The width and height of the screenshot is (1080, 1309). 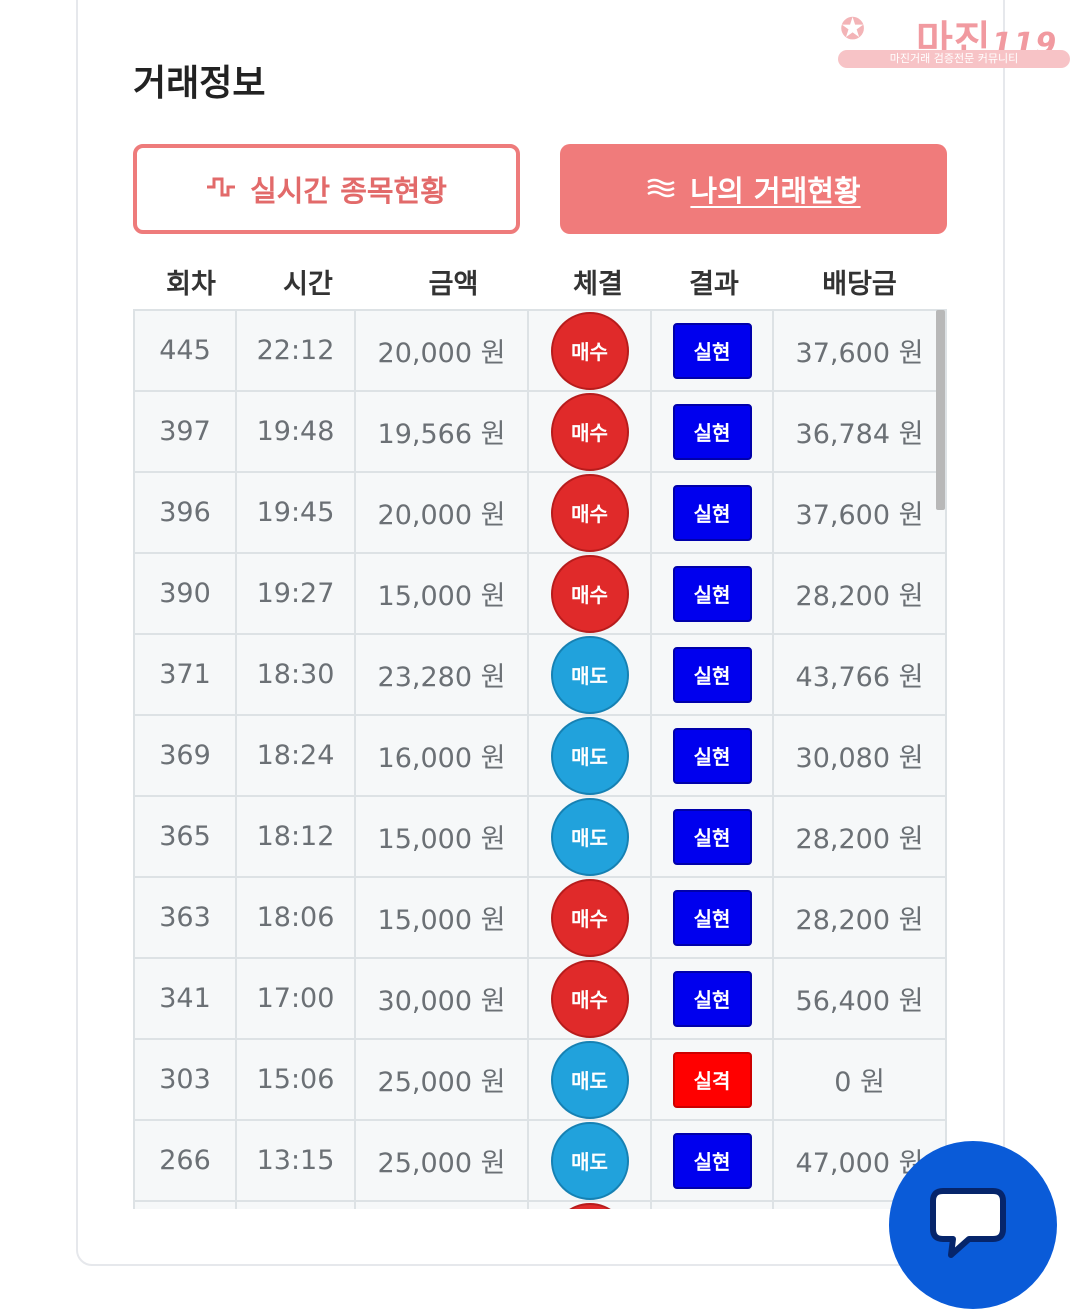 I want to click on chat-button, so click(x=973, y=1225).